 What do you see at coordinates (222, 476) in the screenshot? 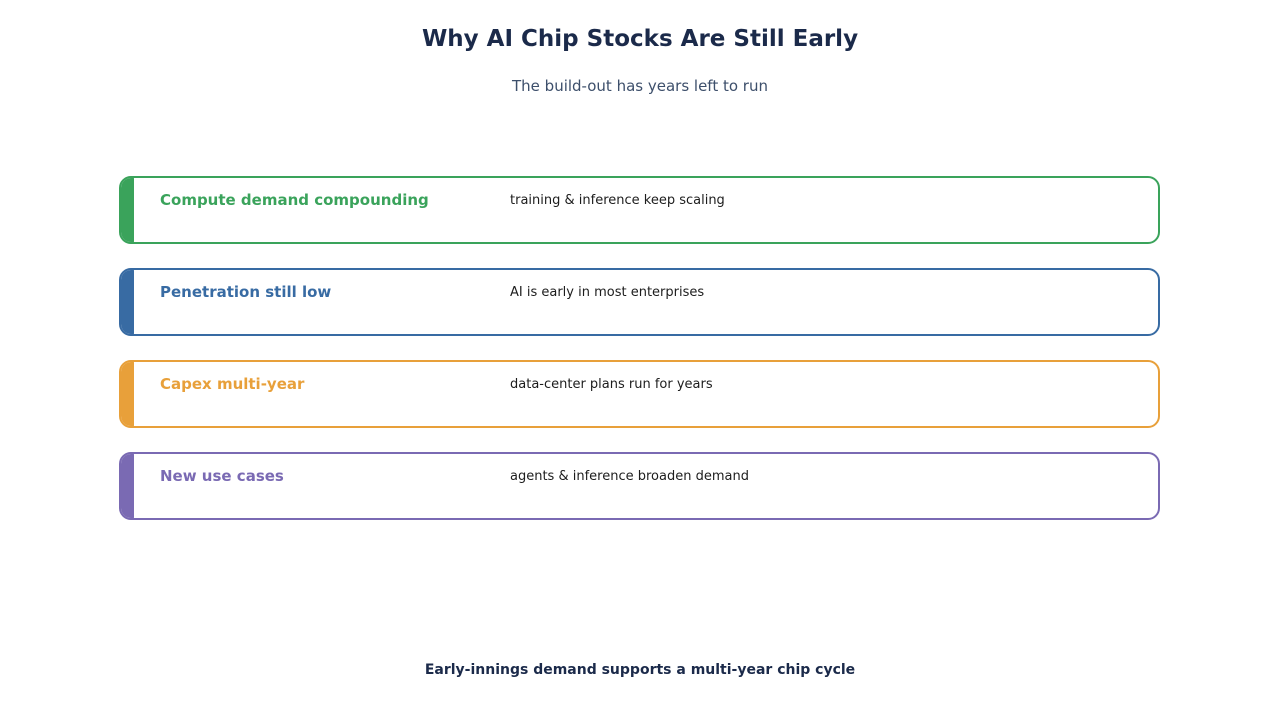
I see `reason-card-heading: New use cases` at bounding box center [222, 476].